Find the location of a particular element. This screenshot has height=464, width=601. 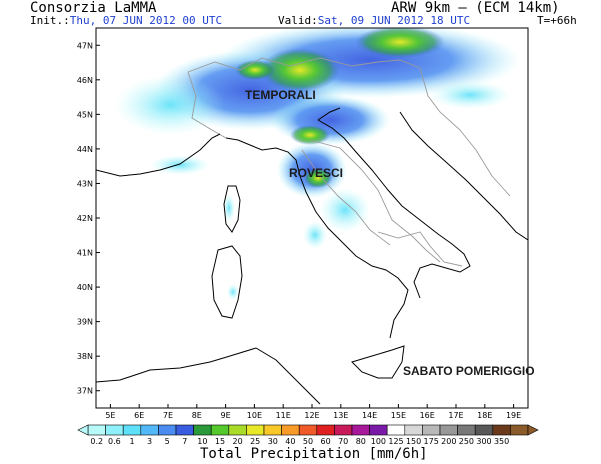

lat-tick-label: 45N is located at coordinates (85, 114).